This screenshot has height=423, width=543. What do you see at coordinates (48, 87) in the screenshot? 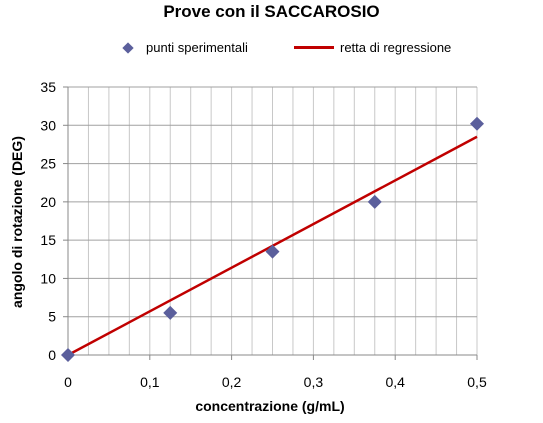
I see `y-tick-label: 35` at bounding box center [48, 87].